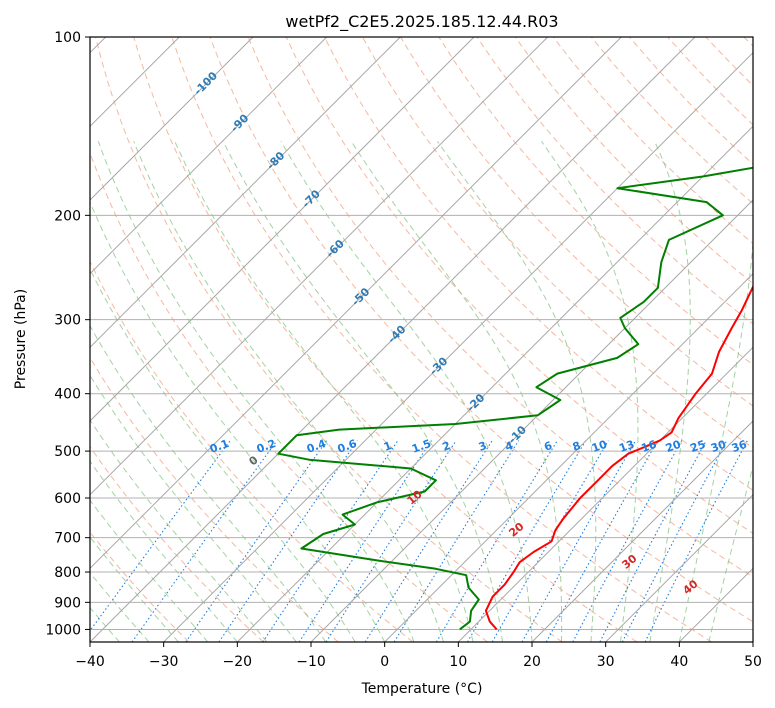 The height and width of the screenshot is (708, 775). I want to click on y-tick-label: 600, so click(67, 499).